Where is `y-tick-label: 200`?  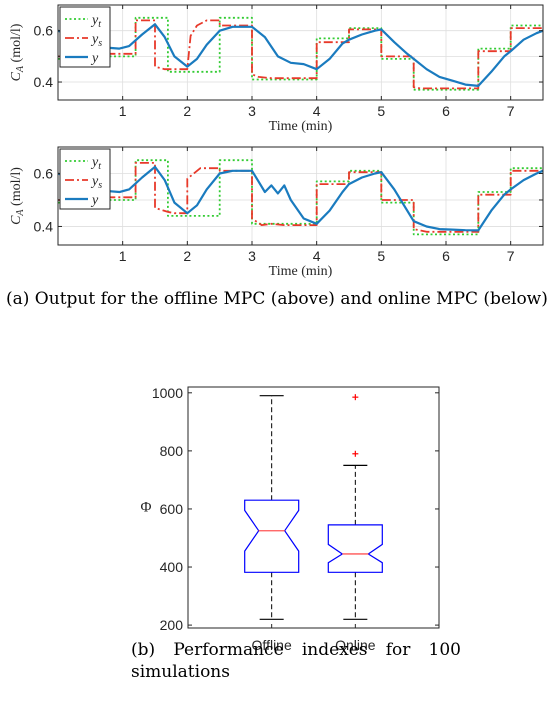 y-tick-label: 200 is located at coordinates (172, 625).